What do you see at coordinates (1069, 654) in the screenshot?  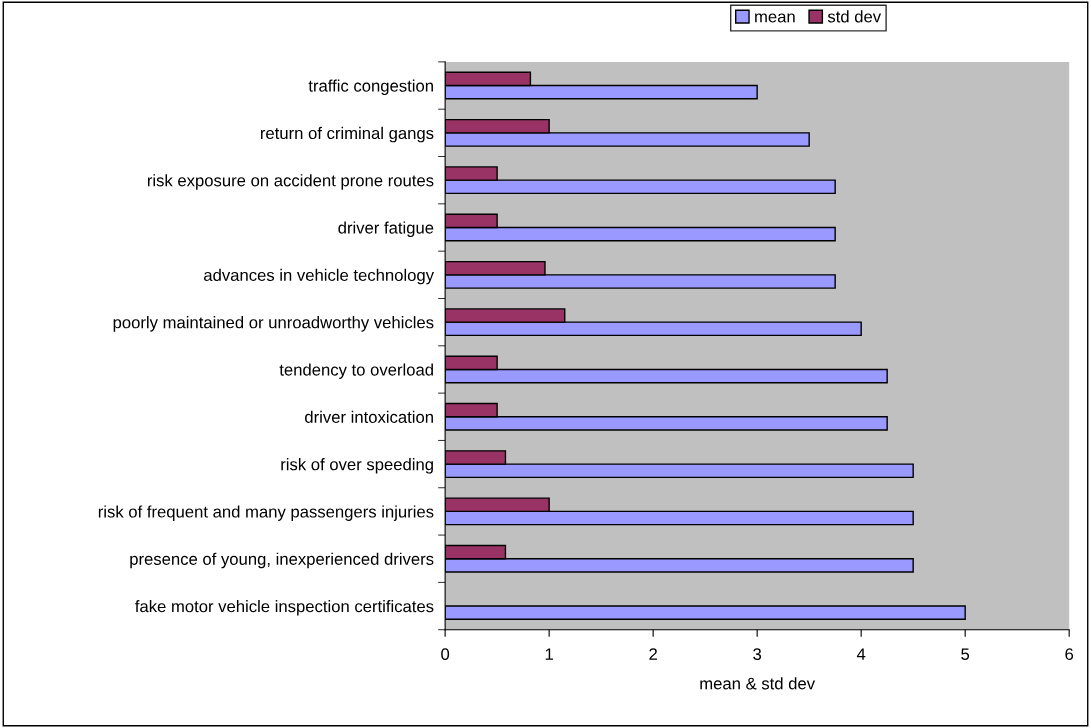 I see `x-tick-label: 6` at bounding box center [1069, 654].